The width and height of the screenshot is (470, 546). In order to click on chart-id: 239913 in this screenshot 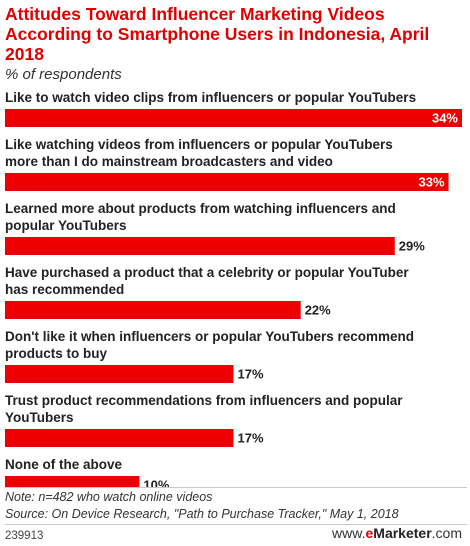, I will do `click(24, 536)`.